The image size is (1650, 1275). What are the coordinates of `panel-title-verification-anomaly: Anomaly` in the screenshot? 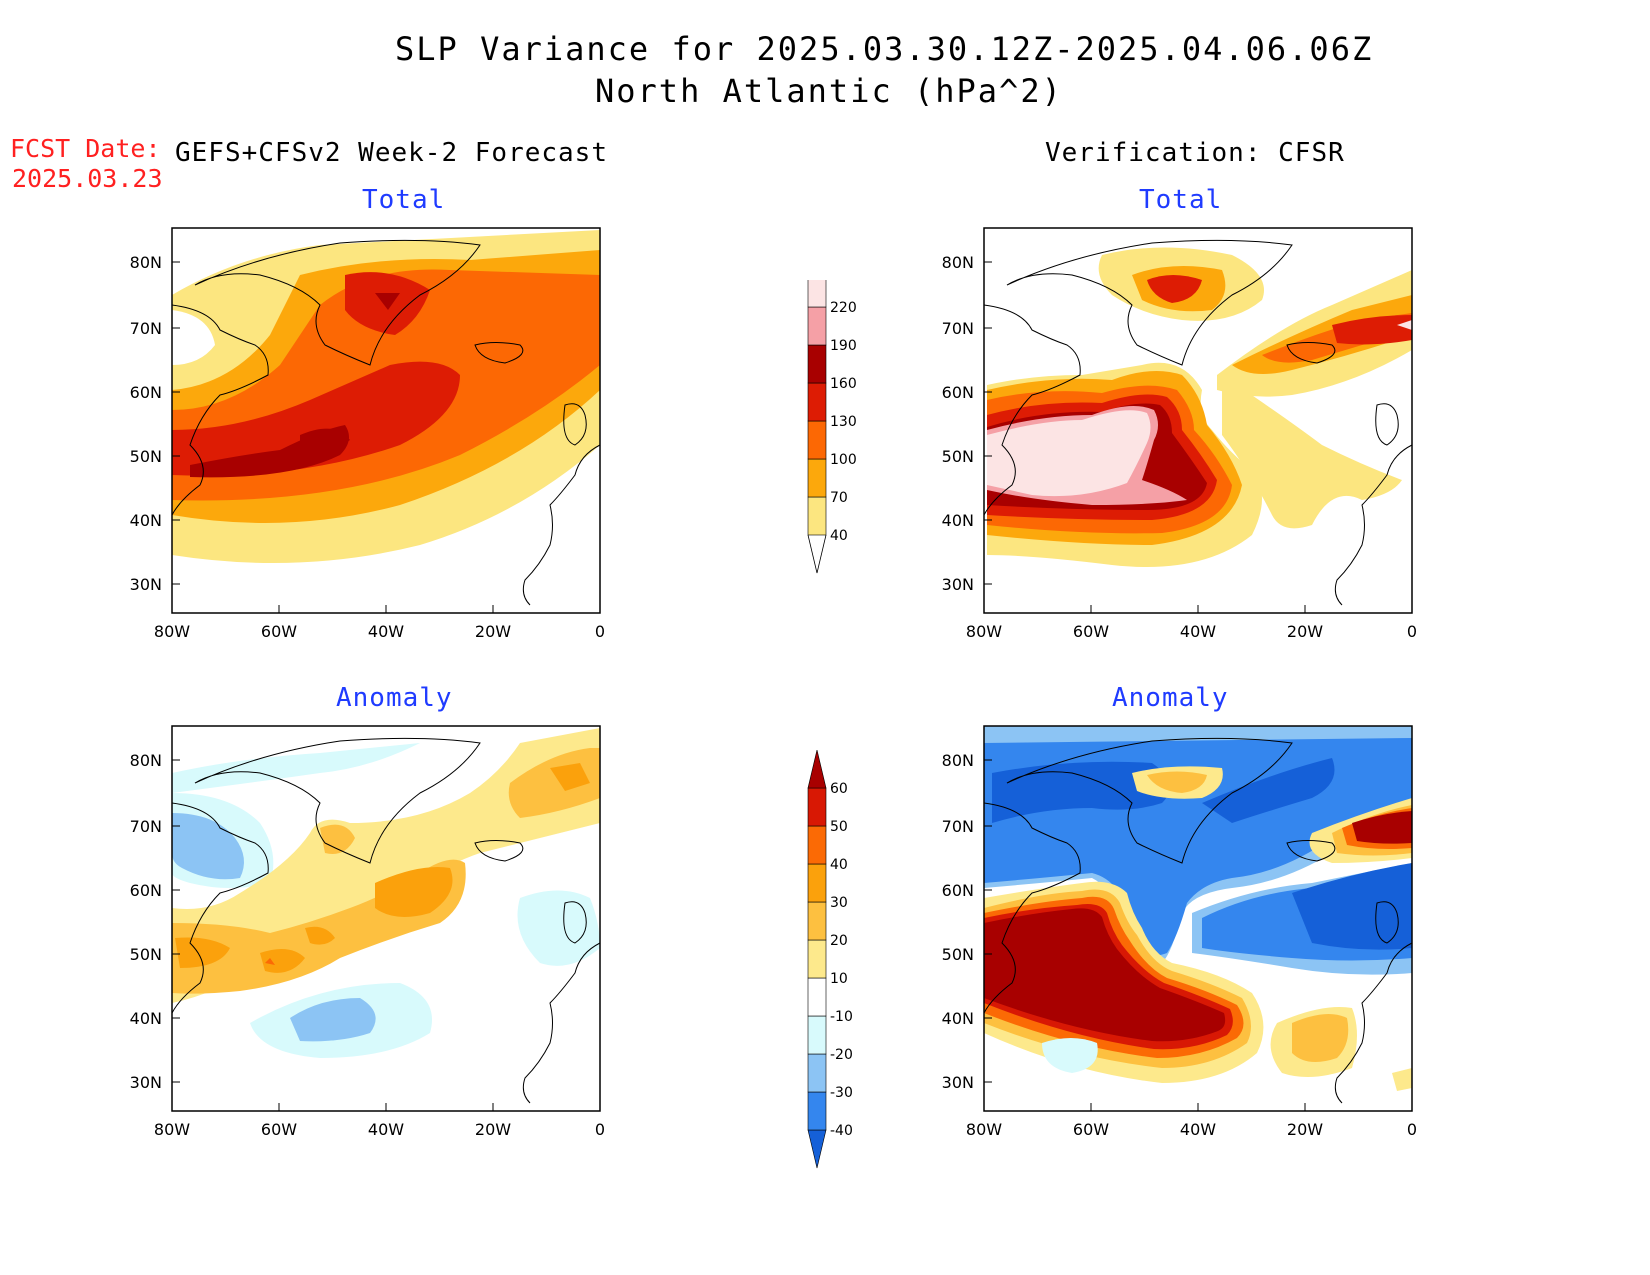 It's located at (1170, 698).